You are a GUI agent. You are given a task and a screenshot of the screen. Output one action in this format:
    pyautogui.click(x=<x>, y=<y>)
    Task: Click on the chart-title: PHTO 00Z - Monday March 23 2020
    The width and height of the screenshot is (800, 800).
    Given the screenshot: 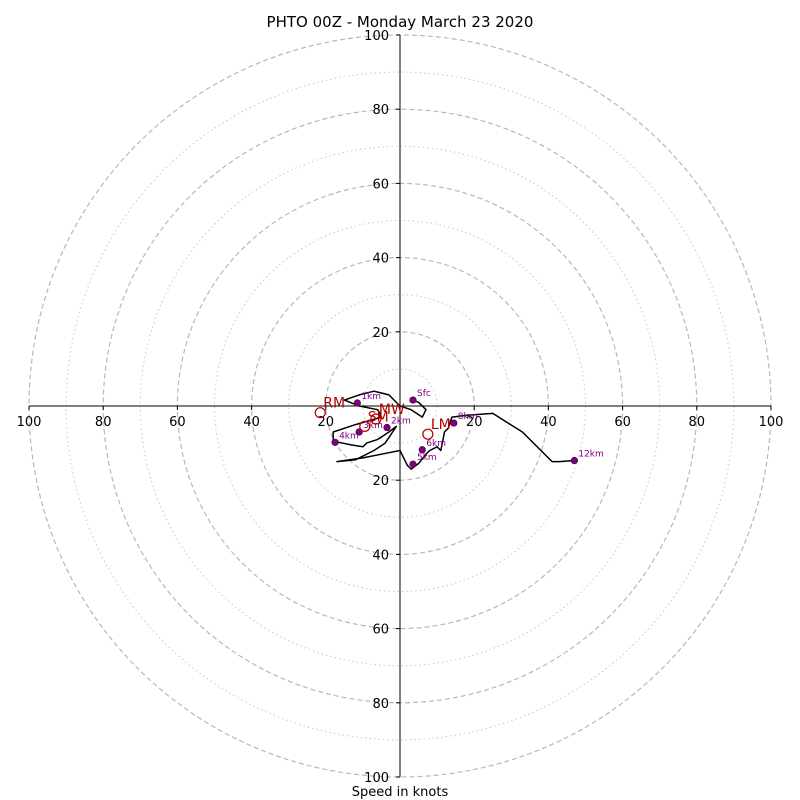 What is the action you would take?
    pyautogui.click(x=400, y=22)
    